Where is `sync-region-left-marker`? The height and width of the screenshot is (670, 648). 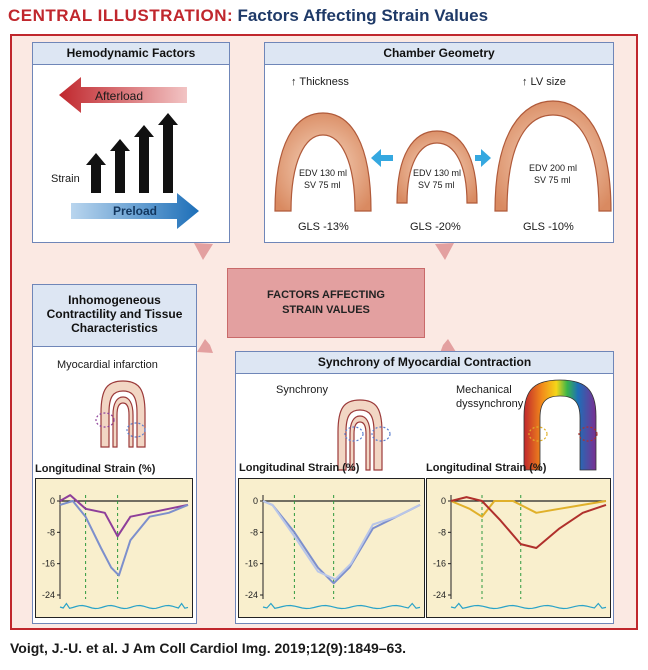
sync-region-left-marker is located at coordinates (354, 434).